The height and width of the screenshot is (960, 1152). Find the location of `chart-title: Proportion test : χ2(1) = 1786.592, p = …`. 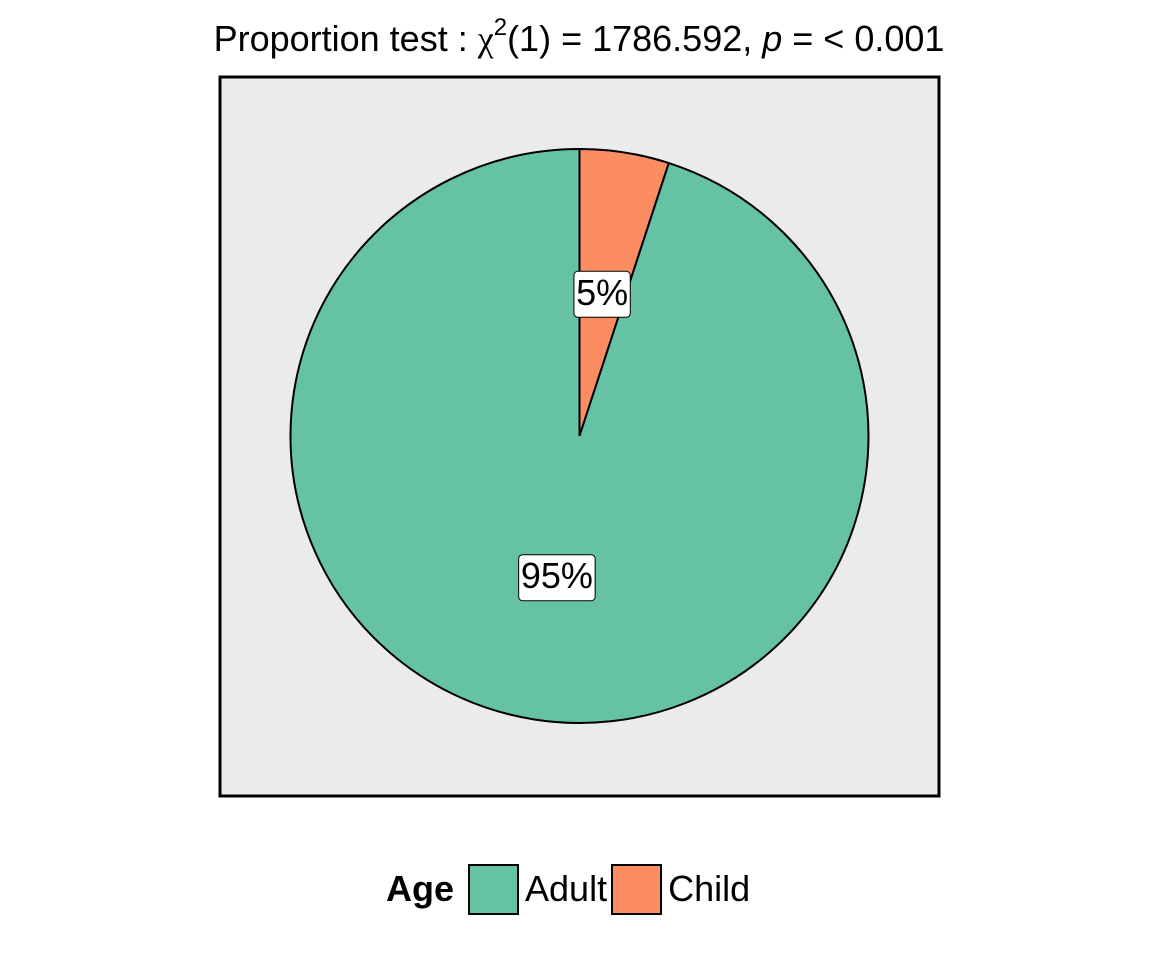

chart-title: Proportion test : χ2(1) = 1786.592, p = … is located at coordinates (576, 38).